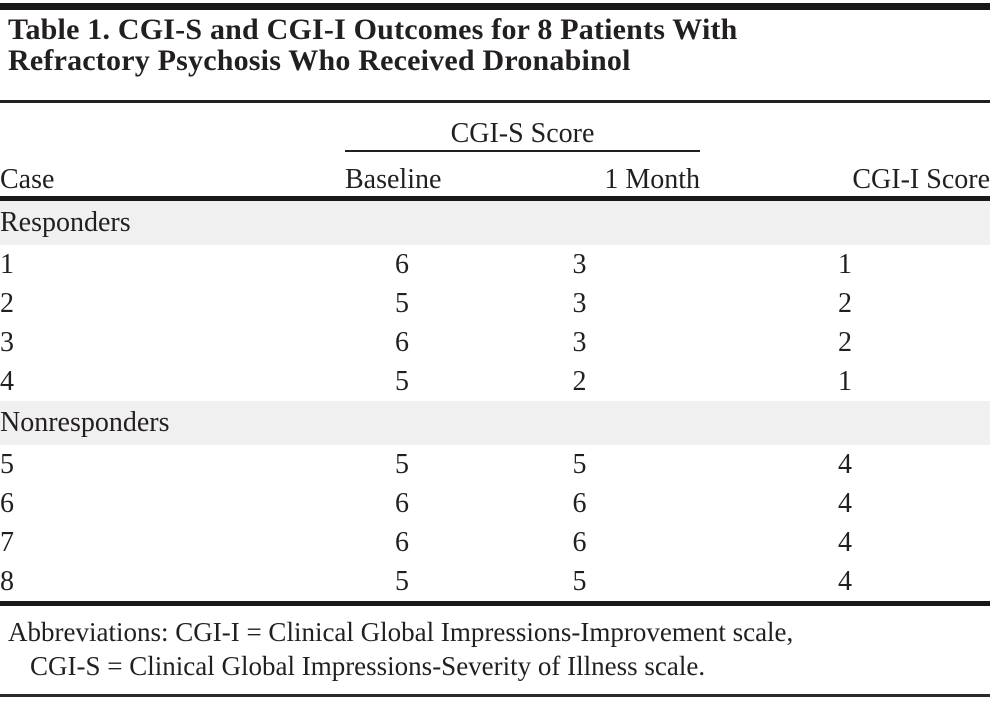 The height and width of the screenshot is (703, 990). I want to click on section-row-nonresponders: Nonresponders, so click(495, 423).